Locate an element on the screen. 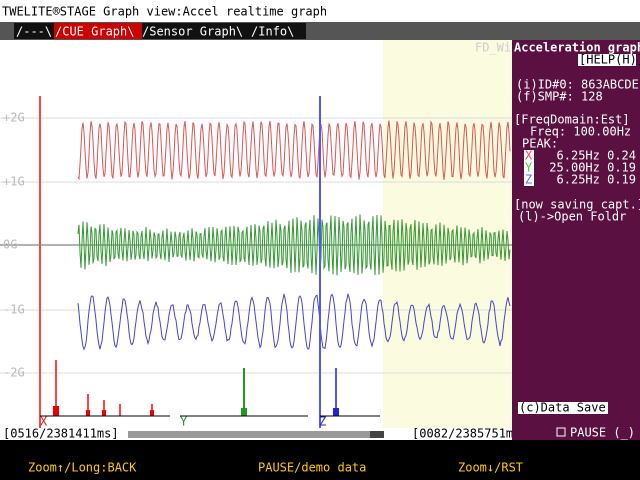 This screenshot has width=640, height=480. status-right: [0082/2385751ms] is located at coordinates (470, 434).